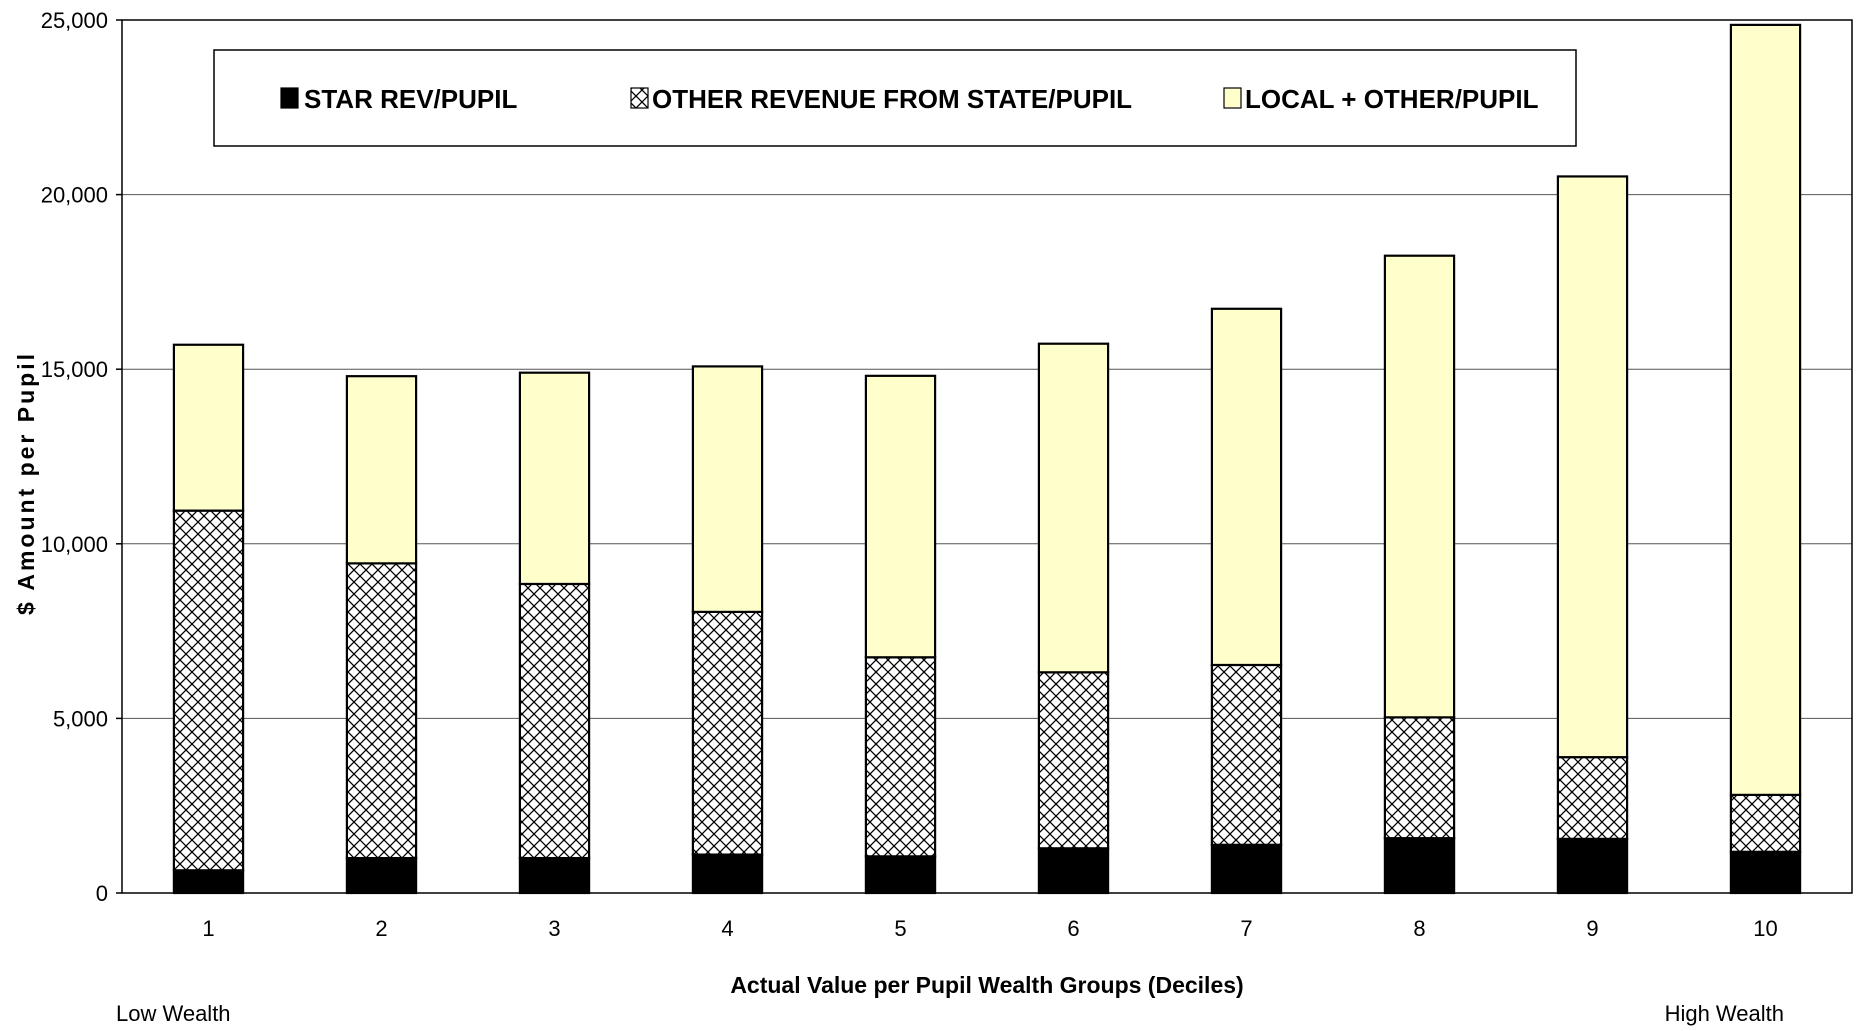 This screenshot has height=1031, width=1858. I want to click on x-tick-label: 4, so click(727, 928).